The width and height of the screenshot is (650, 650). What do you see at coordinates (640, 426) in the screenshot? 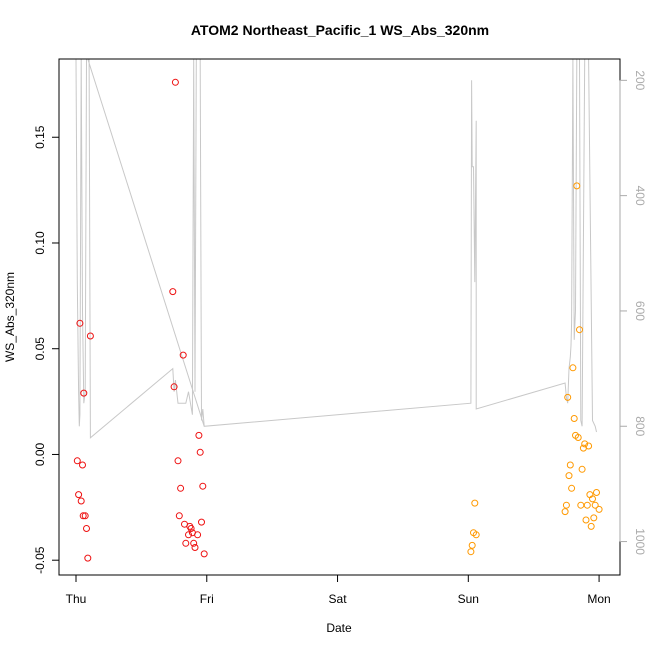
I see `y2-tick-label: 800` at bounding box center [640, 426].